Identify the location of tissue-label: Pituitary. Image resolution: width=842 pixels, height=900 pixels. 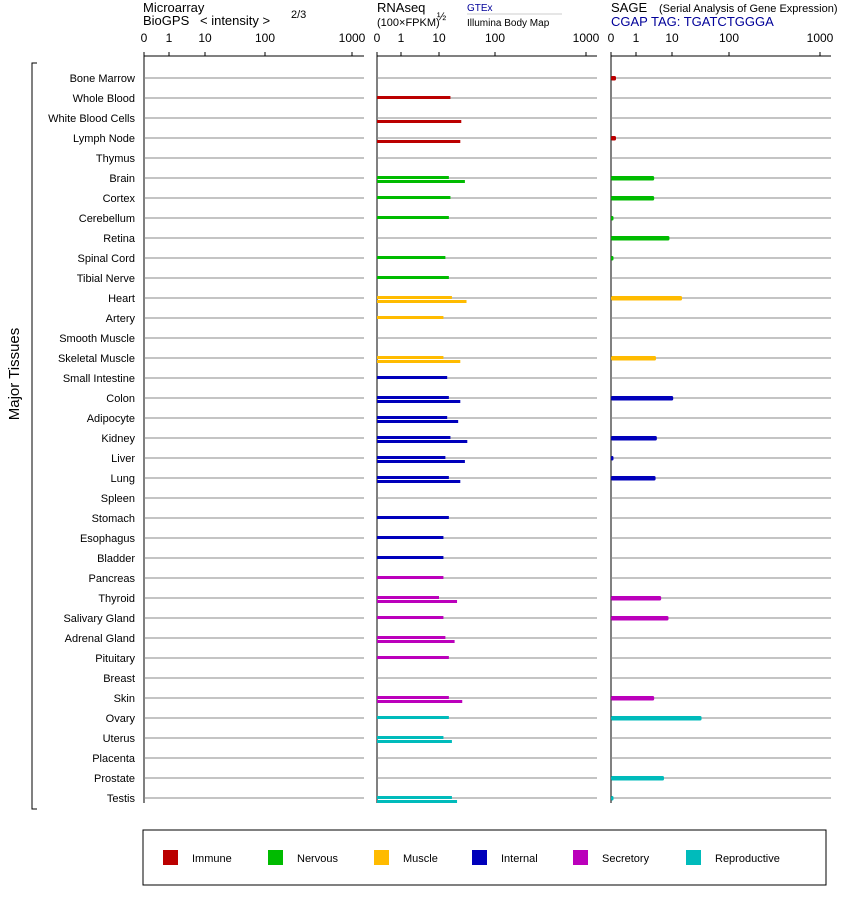
(115, 659).